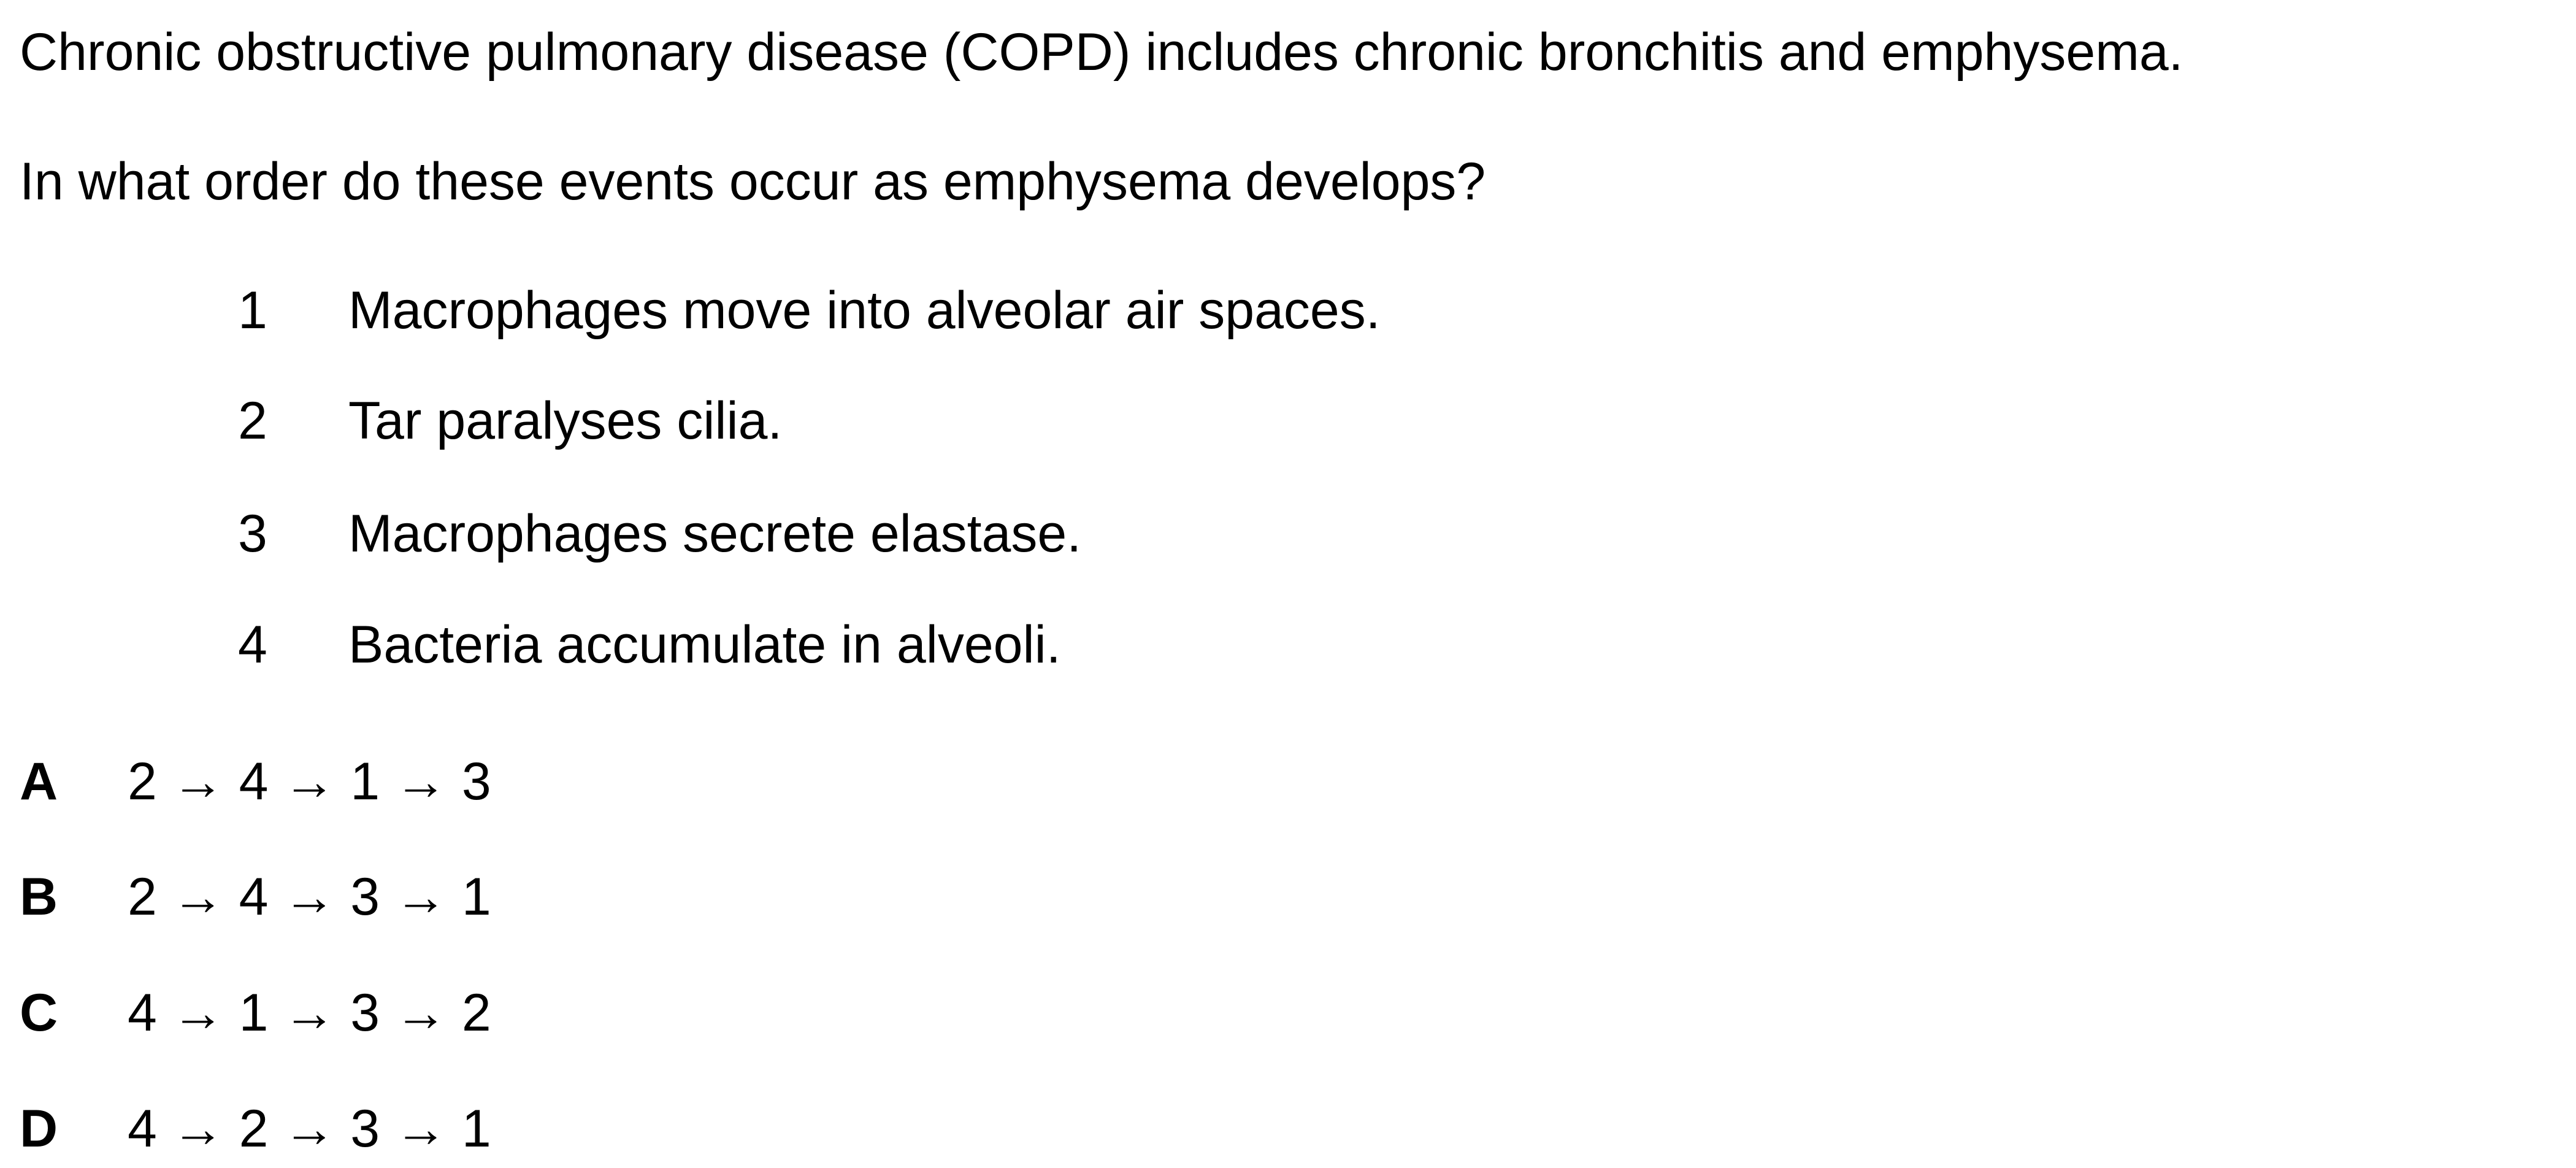 The image size is (2576, 1168). Describe the element at coordinates (309, 897) in the screenshot. I see `option-sequence: 2 → 4 → 3 → 1` at that location.